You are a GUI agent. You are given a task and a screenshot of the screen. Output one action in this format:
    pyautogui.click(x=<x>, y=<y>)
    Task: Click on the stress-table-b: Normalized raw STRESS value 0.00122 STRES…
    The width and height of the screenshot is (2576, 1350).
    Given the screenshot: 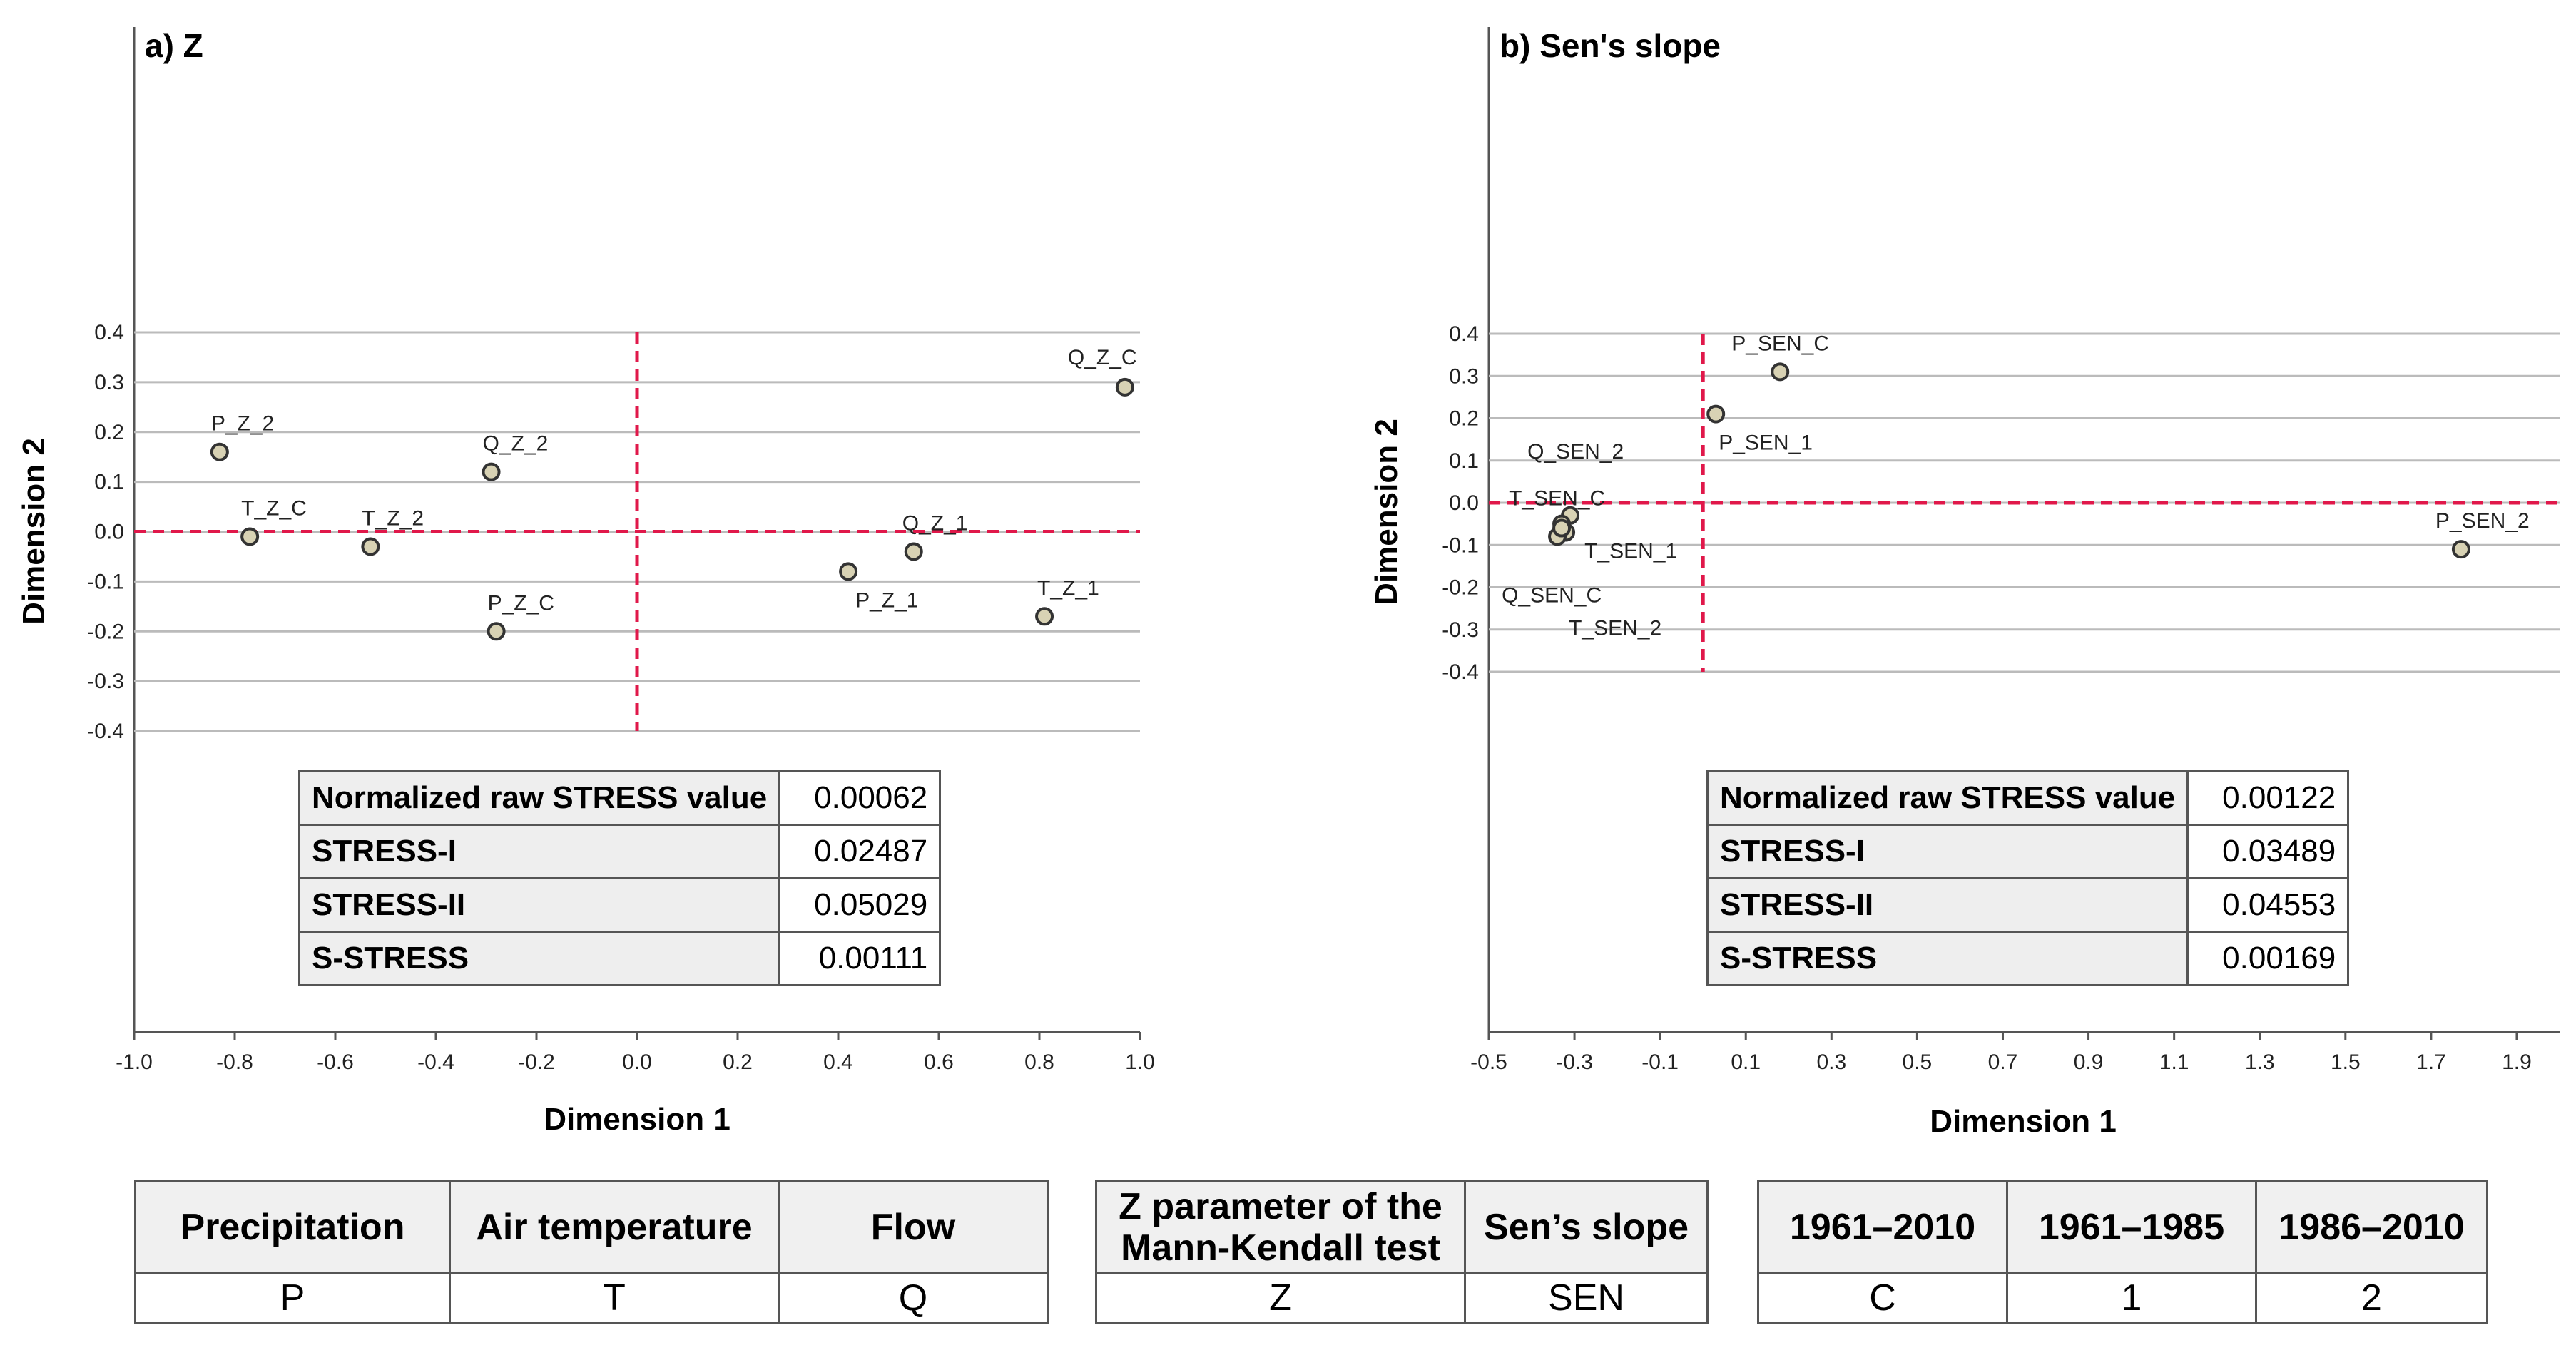 What is the action you would take?
    pyautogui.click(x=2028, y=878)
    